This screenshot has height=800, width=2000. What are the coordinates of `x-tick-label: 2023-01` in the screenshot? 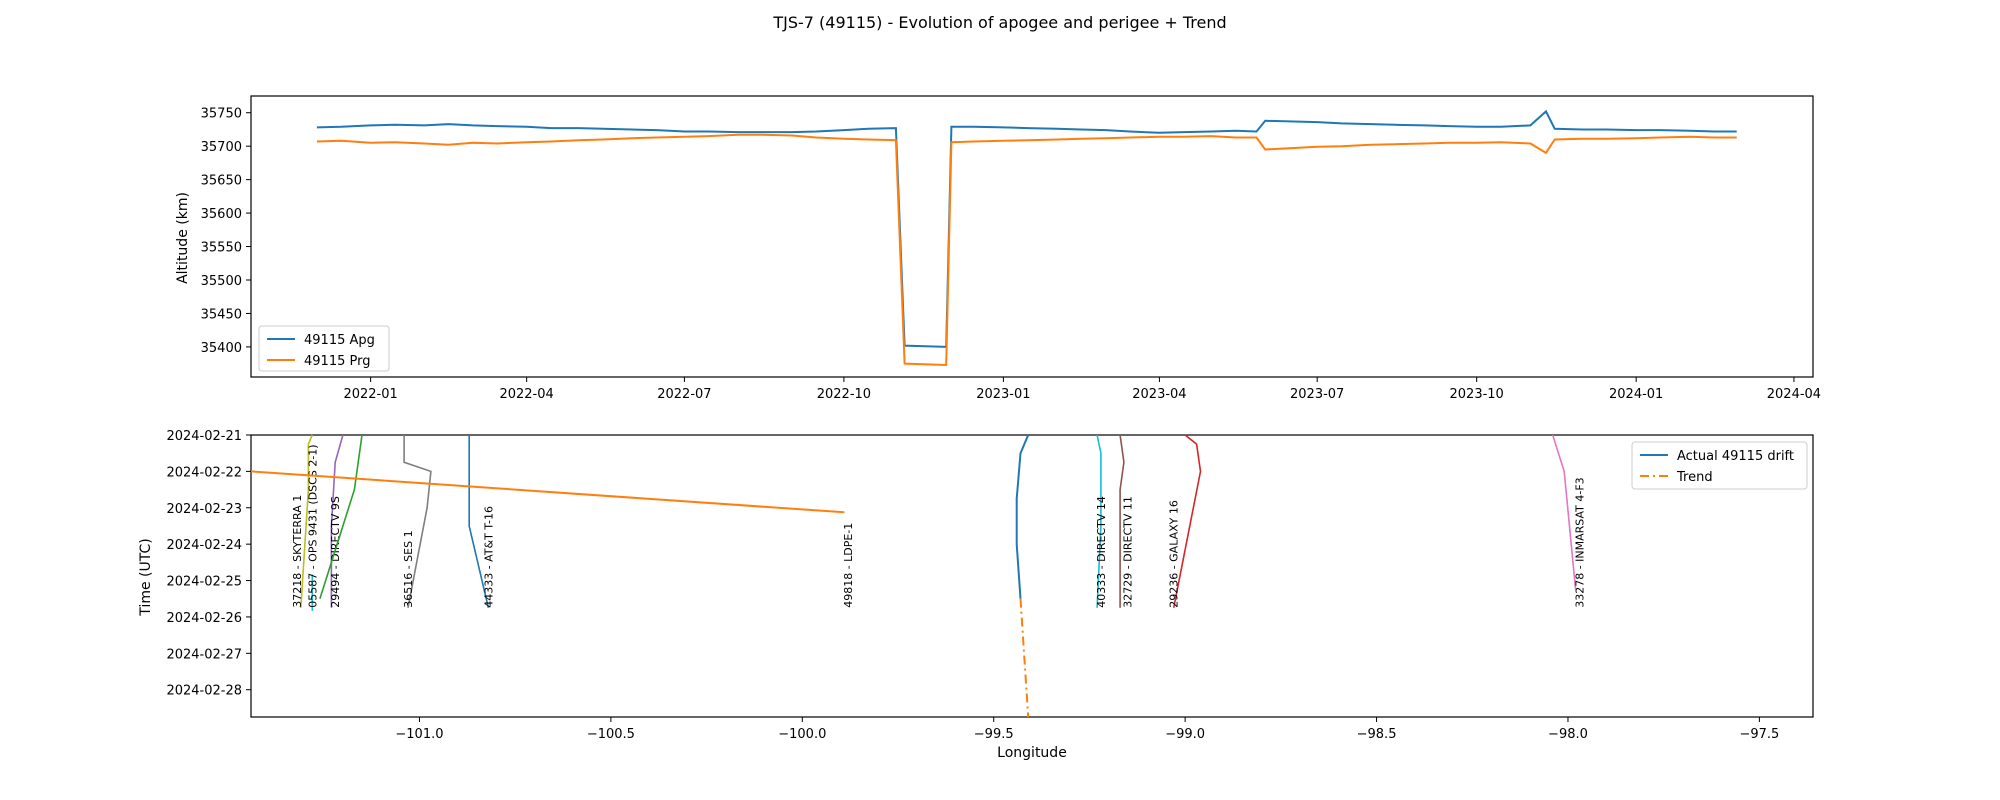 It's located at (1003, 394).